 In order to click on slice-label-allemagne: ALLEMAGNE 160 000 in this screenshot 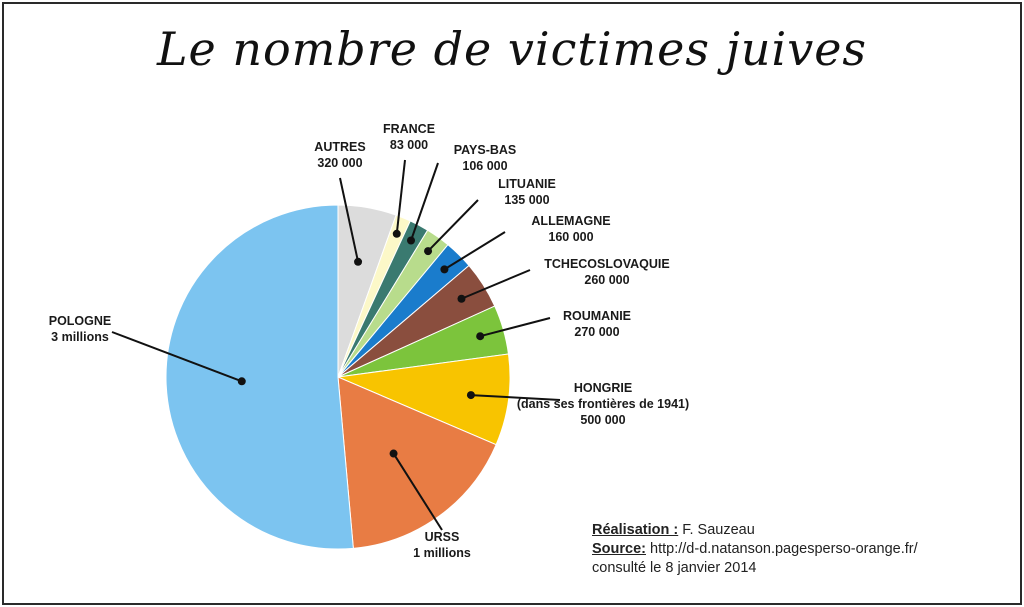, I will do `click(570, 229)`.